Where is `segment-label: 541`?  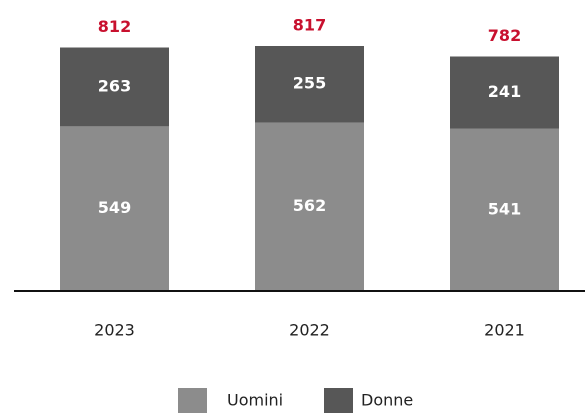
segment-label: 541 is located at coordinates (504, 208).